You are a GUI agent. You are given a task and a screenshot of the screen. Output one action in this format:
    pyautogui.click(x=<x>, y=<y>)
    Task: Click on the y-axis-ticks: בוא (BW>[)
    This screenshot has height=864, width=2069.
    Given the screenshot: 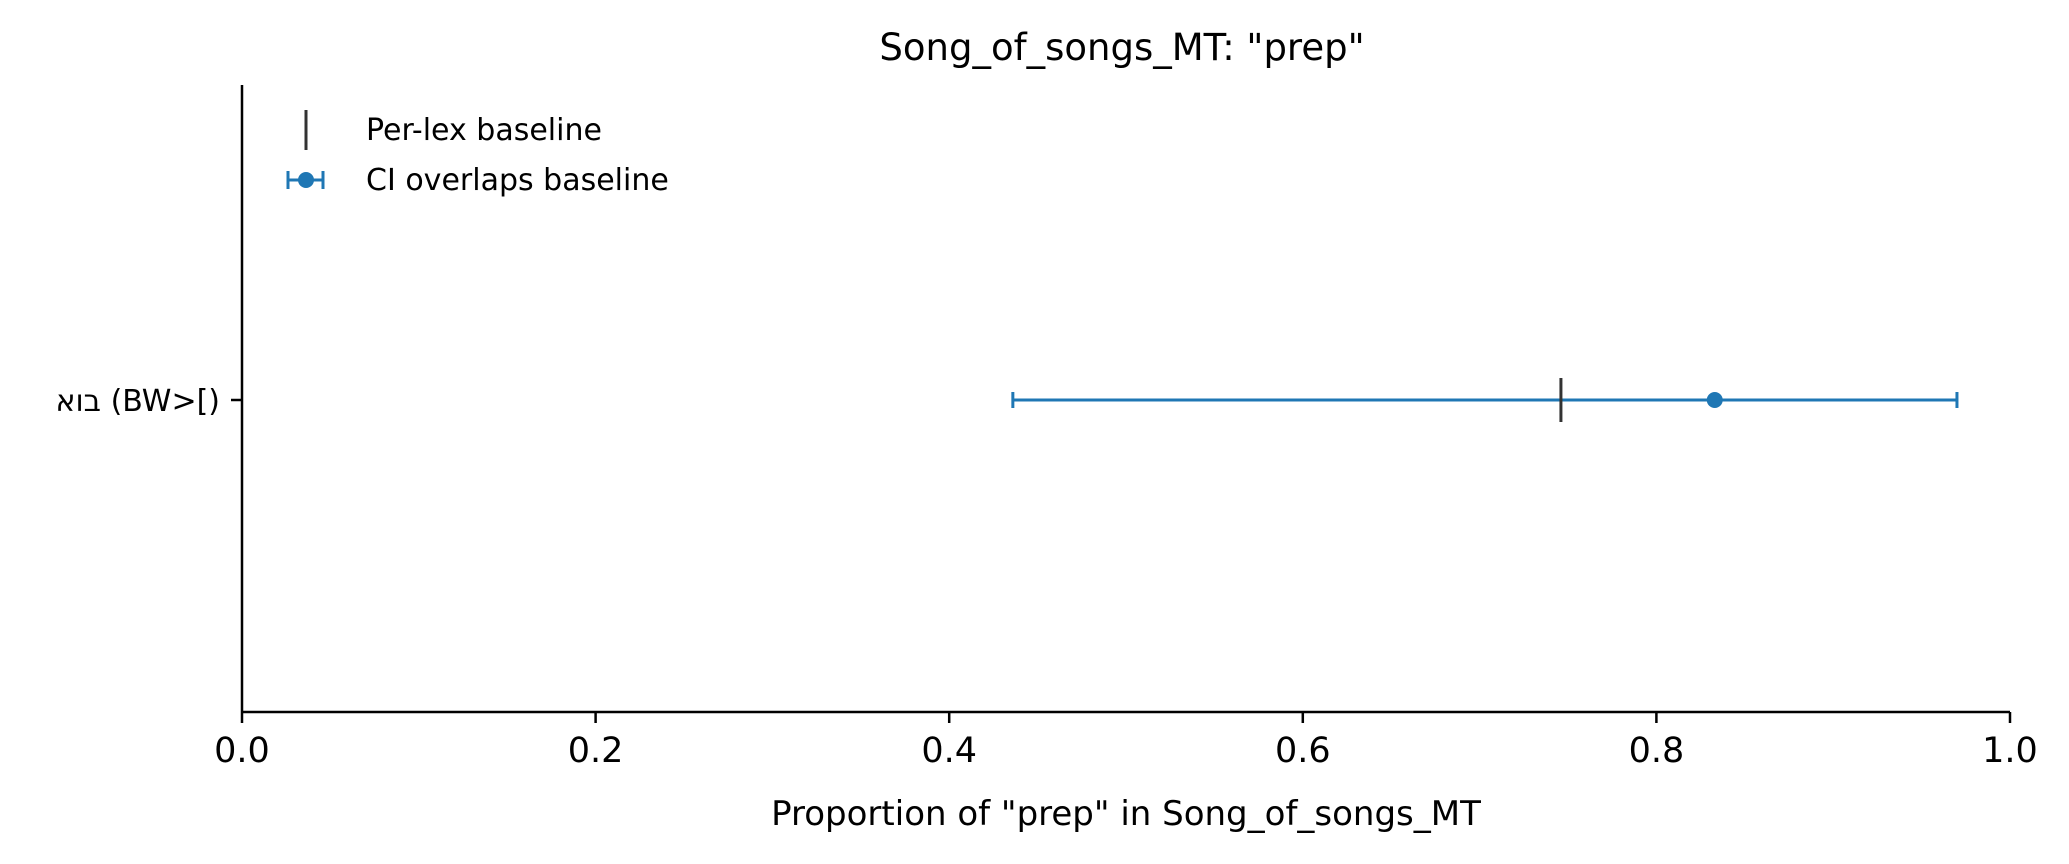 What is the action you would take?
    pyautogui.click(x=148, y=401)
    